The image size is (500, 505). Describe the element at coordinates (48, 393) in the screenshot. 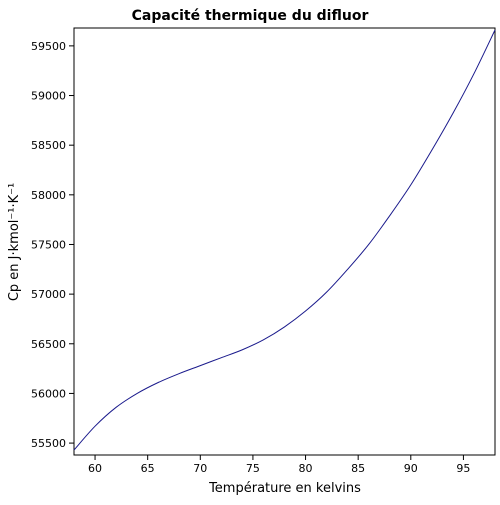

I see `y-tick-label: 56000` at that location.